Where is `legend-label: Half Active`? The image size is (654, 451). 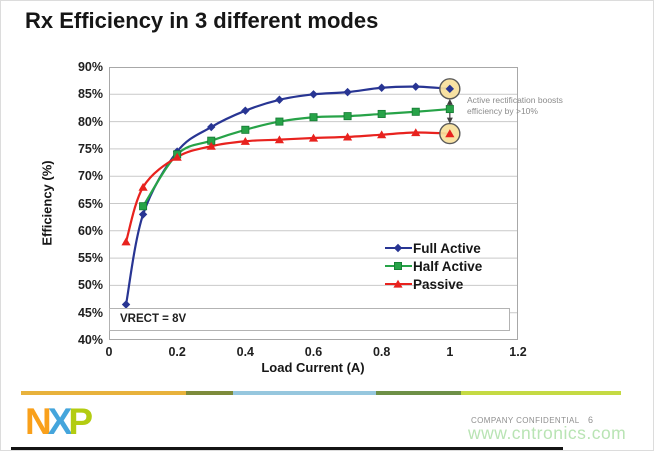
legend-label: Half Active is located at coordinates (448, 266).